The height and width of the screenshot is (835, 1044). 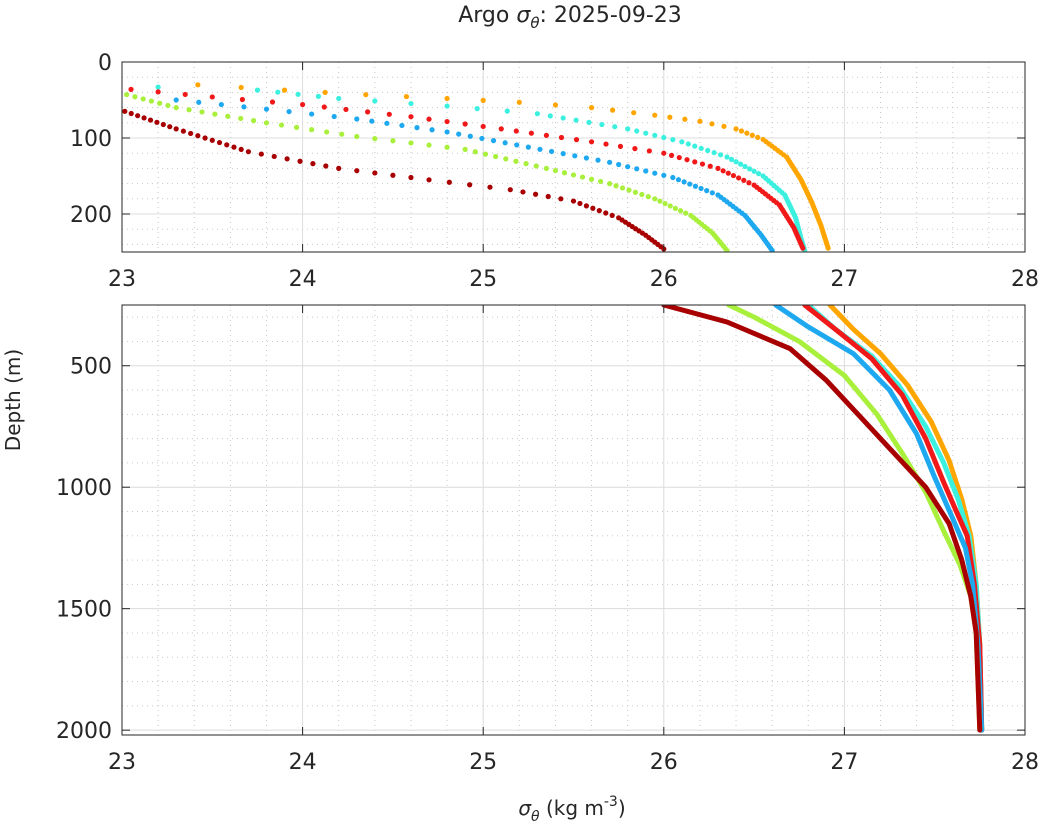 What do you see at coordinates (474, 174) in the screenshot?
I see `series-profile-blue` at bounding box center [474, 174].